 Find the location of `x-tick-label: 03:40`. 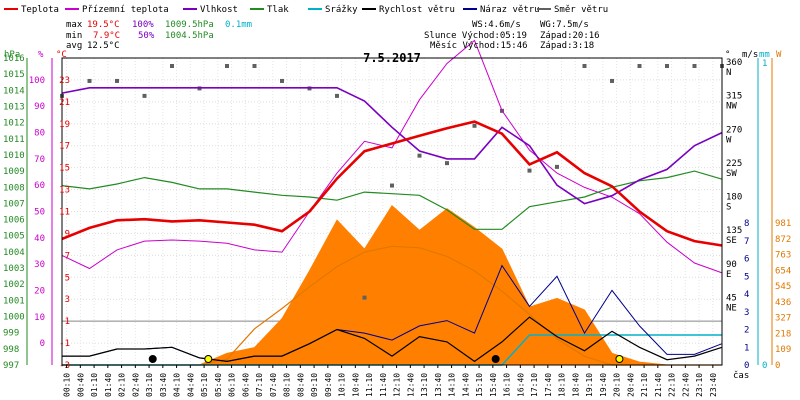

x-tick-label: 03:40 is located at coordinates (163, 385).